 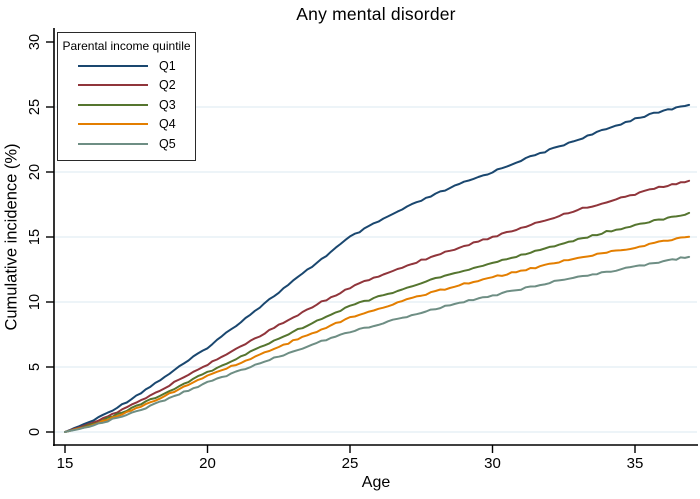 I want to click on legend-swatch-q4-icon, so click(x=113, y=124).